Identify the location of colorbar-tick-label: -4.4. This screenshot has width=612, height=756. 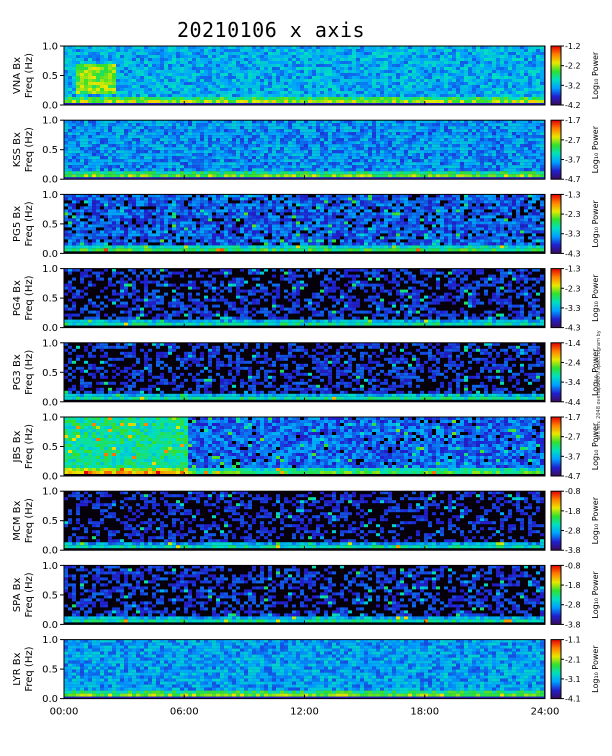
(573, 402).